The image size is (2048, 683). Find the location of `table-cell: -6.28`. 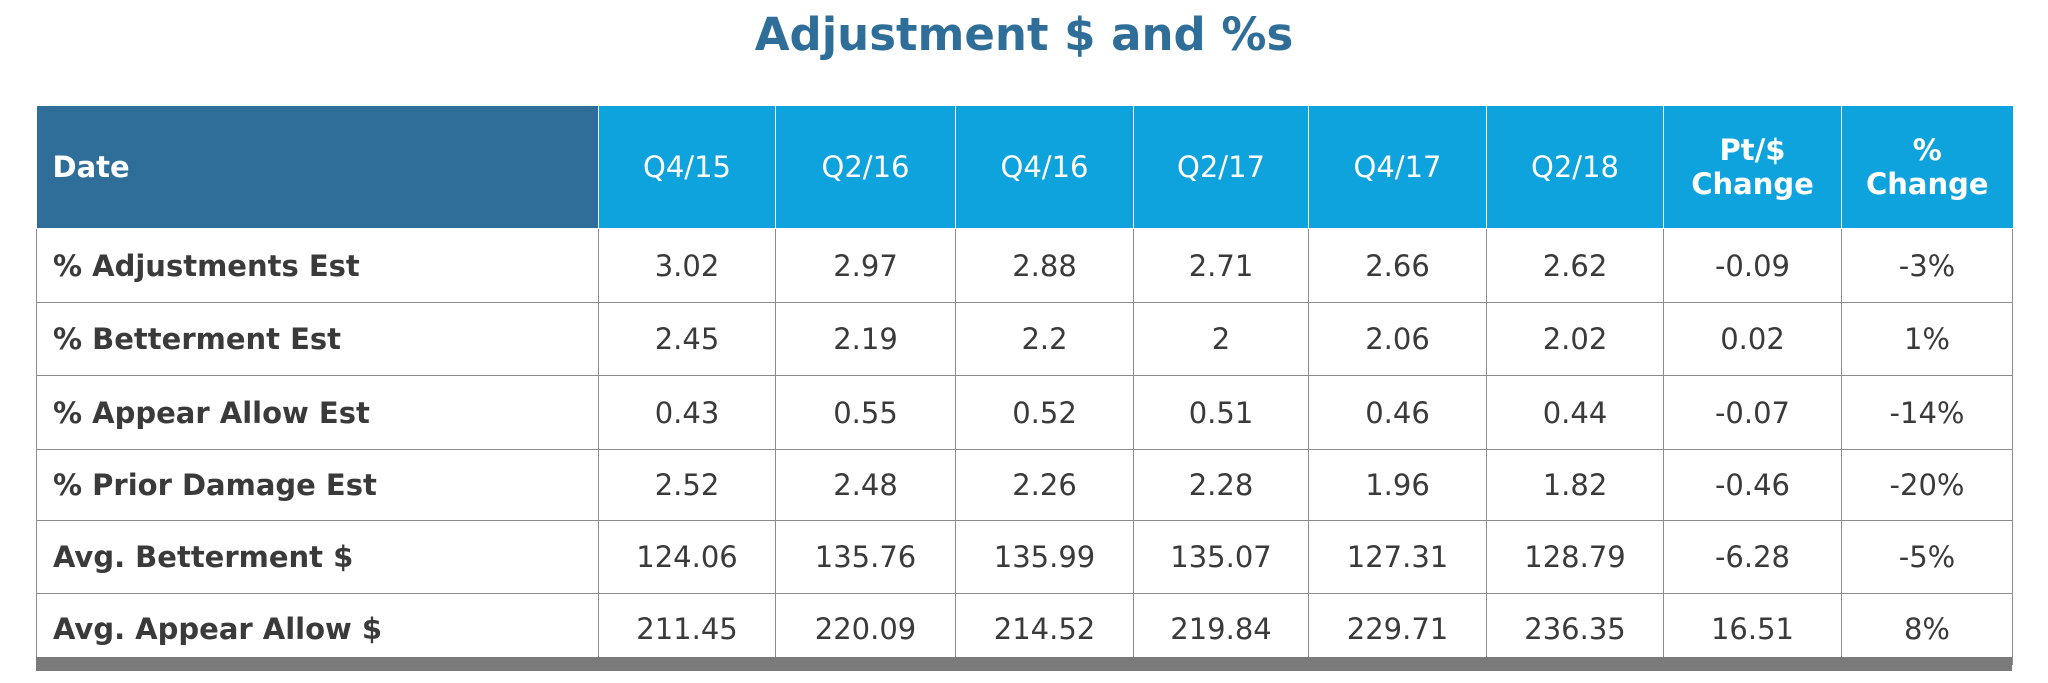

table-cell: -6.28 is located at coordinates (1752, 557).